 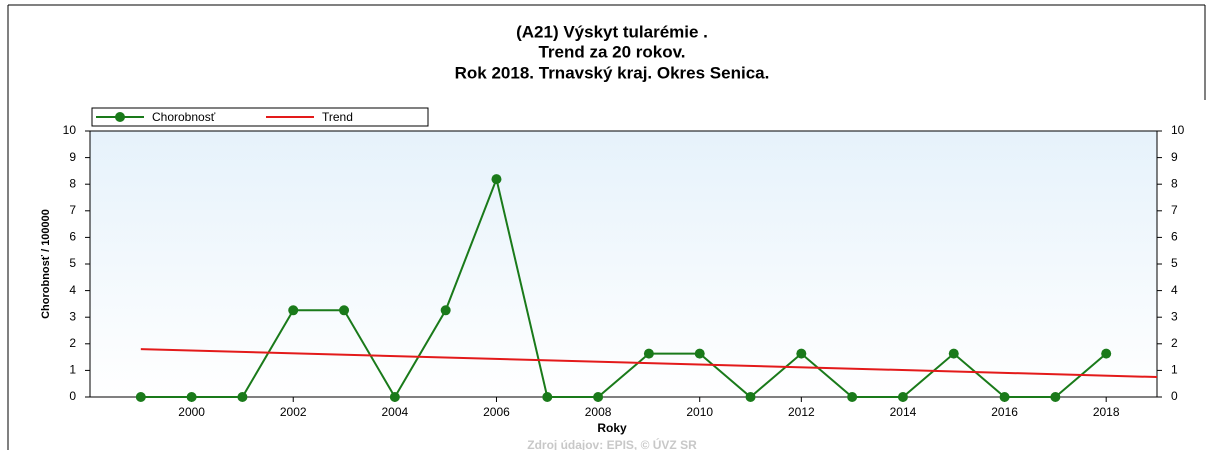 I want to click on y2-tick-label: 4, so click(x=1174, y=290).